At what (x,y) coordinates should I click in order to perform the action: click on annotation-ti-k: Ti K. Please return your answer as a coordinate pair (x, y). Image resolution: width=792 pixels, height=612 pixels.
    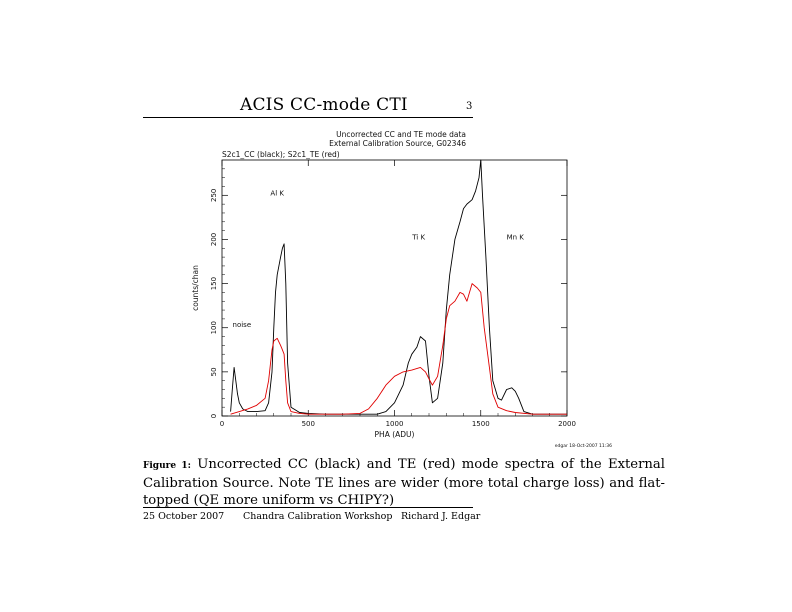
    Looking at the image, I should click on (418, 237).